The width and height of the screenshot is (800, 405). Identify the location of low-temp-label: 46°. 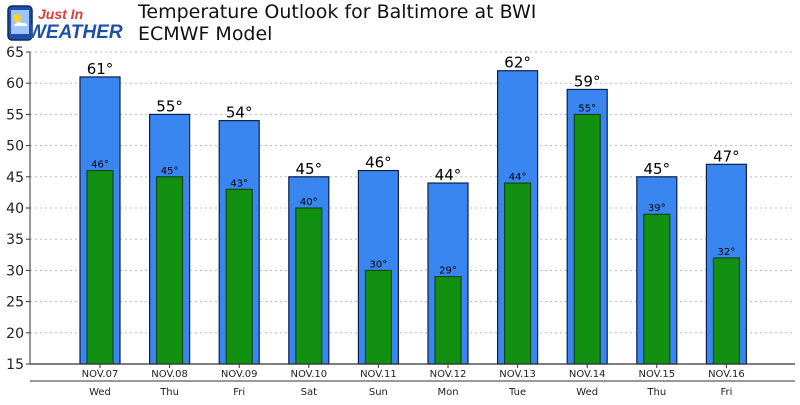
(100, 165).